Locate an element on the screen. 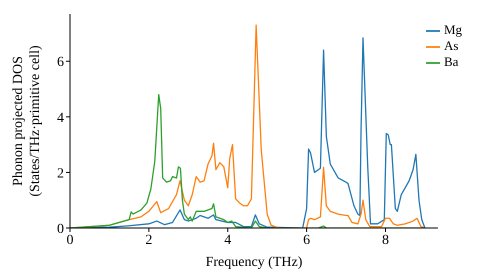 Image resolution: width=500 pixels, height=280 pixels. legend-label: Mg is located at coordinates (453, 29).